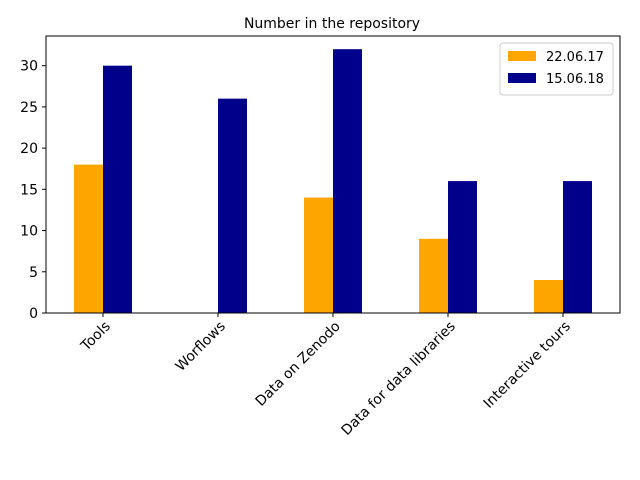 The height and width of the screenshot is (480, 640). Describe the element at coordinates (332, 24) in the screenshot. I see `chart-title: Number in the repository` at that location.